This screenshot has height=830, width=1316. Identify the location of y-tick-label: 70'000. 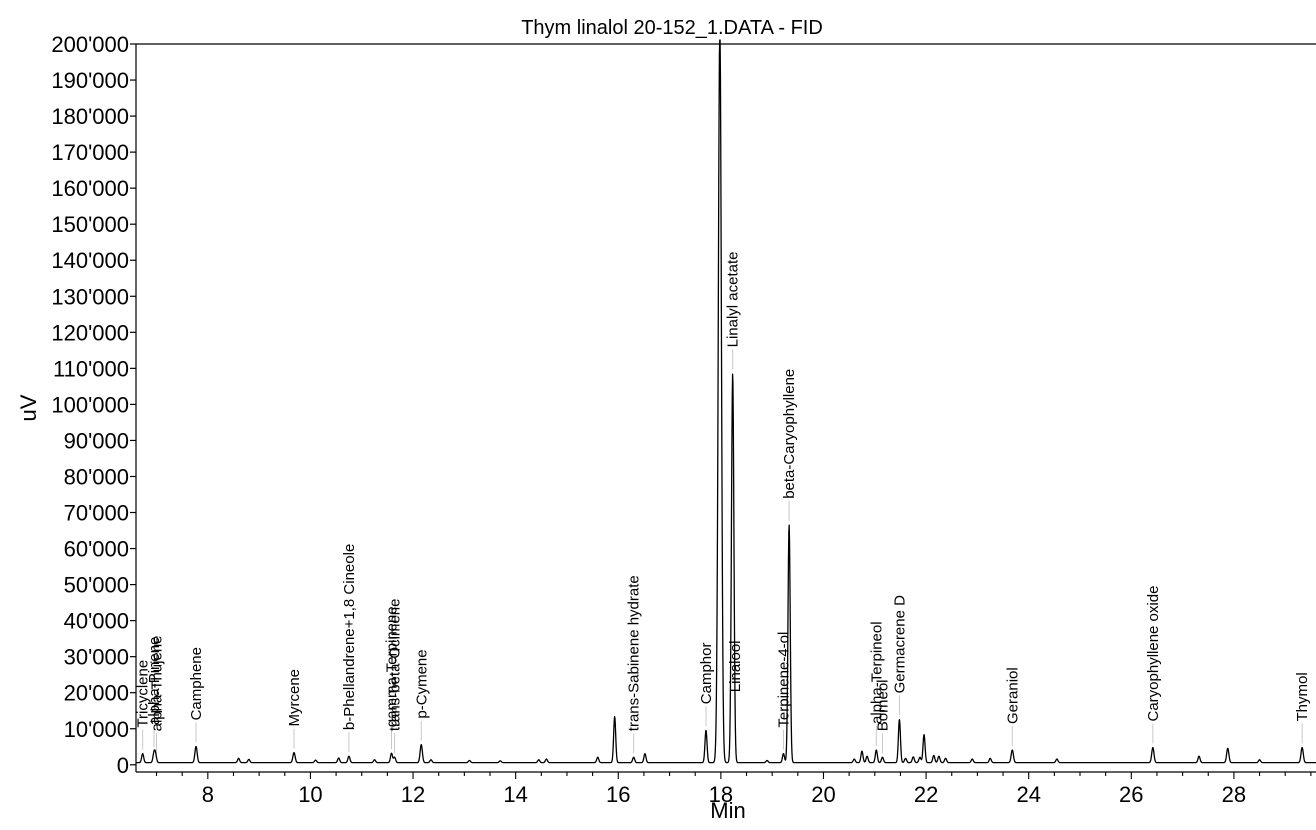
(96, 513).